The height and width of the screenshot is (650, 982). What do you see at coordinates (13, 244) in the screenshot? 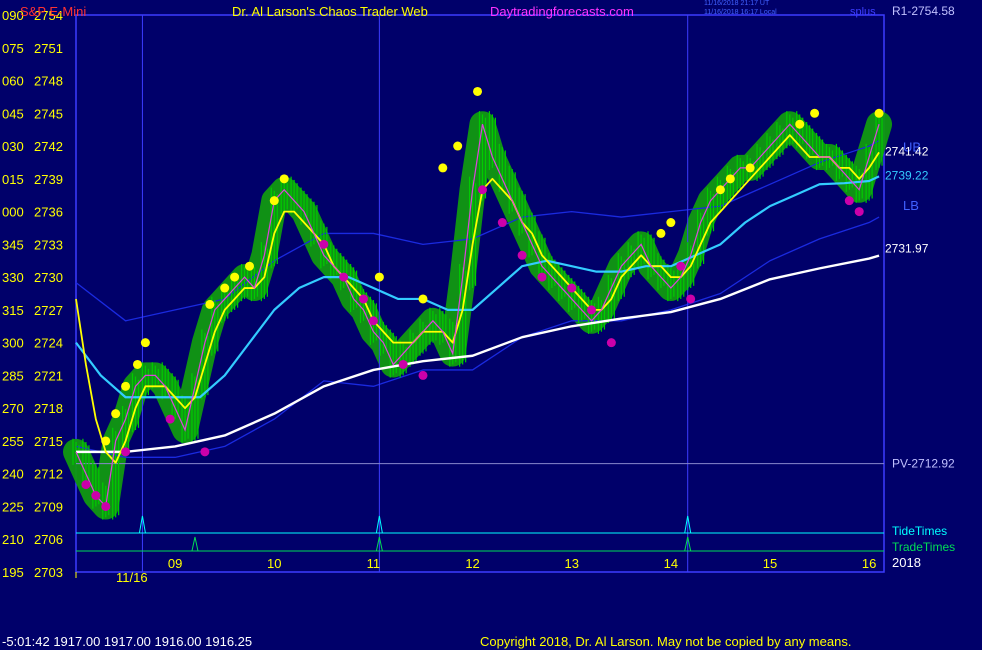
I see `y-tick-left: 345` at bounding box center [13, 244].